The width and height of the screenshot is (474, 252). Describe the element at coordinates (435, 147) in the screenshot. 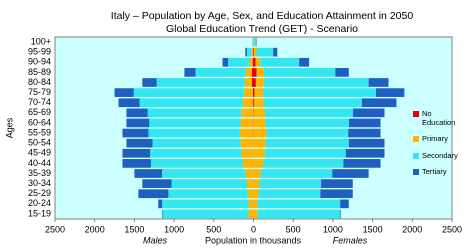

I see `legend: No Education Primary Secondary Tertiary` at that location.